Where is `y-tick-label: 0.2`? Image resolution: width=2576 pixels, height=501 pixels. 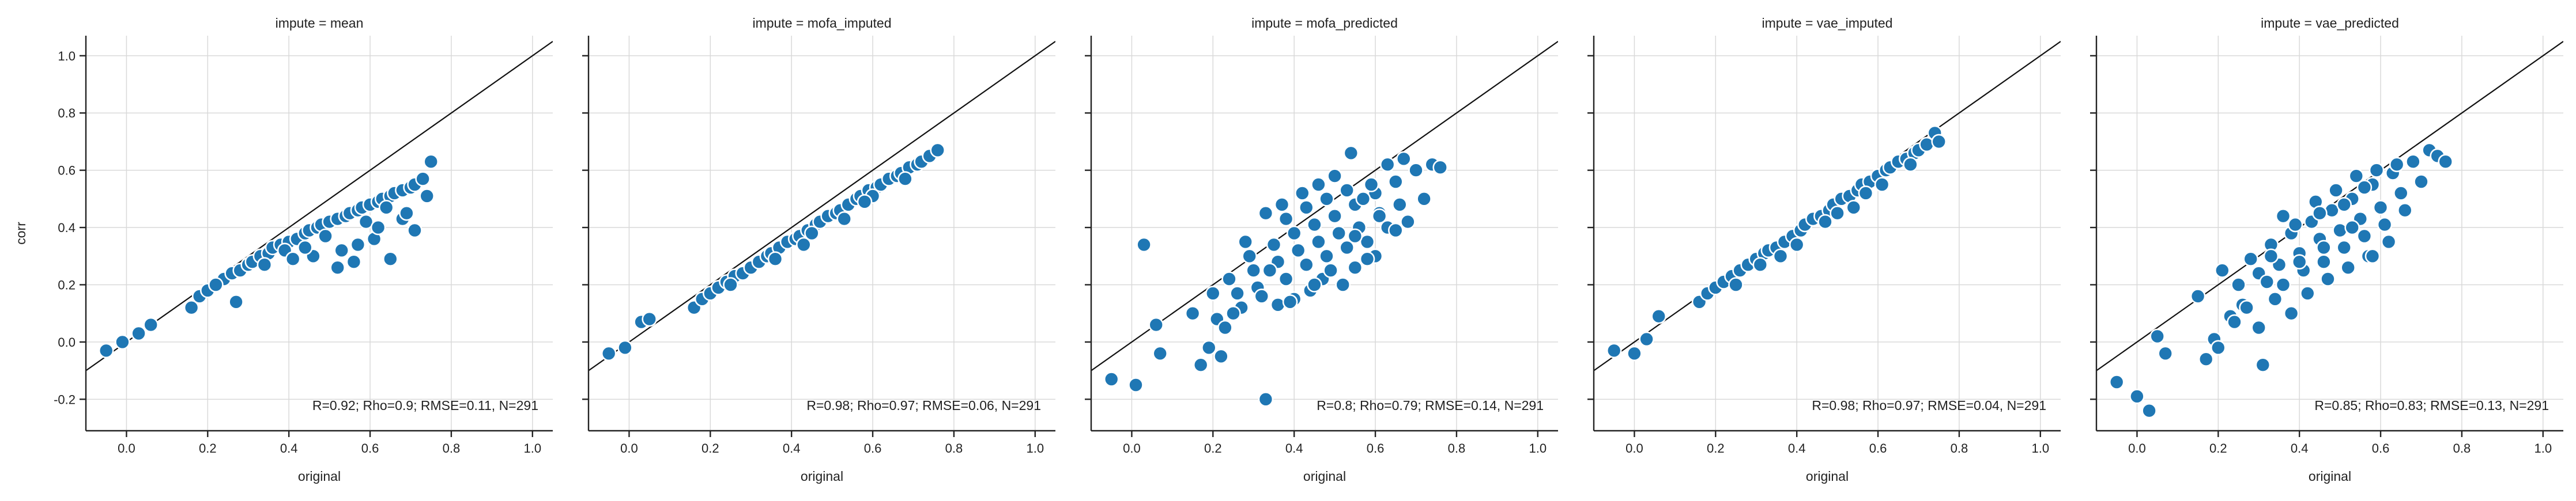 y-tick-label: 0.2 is located at coordinates (67, 285).